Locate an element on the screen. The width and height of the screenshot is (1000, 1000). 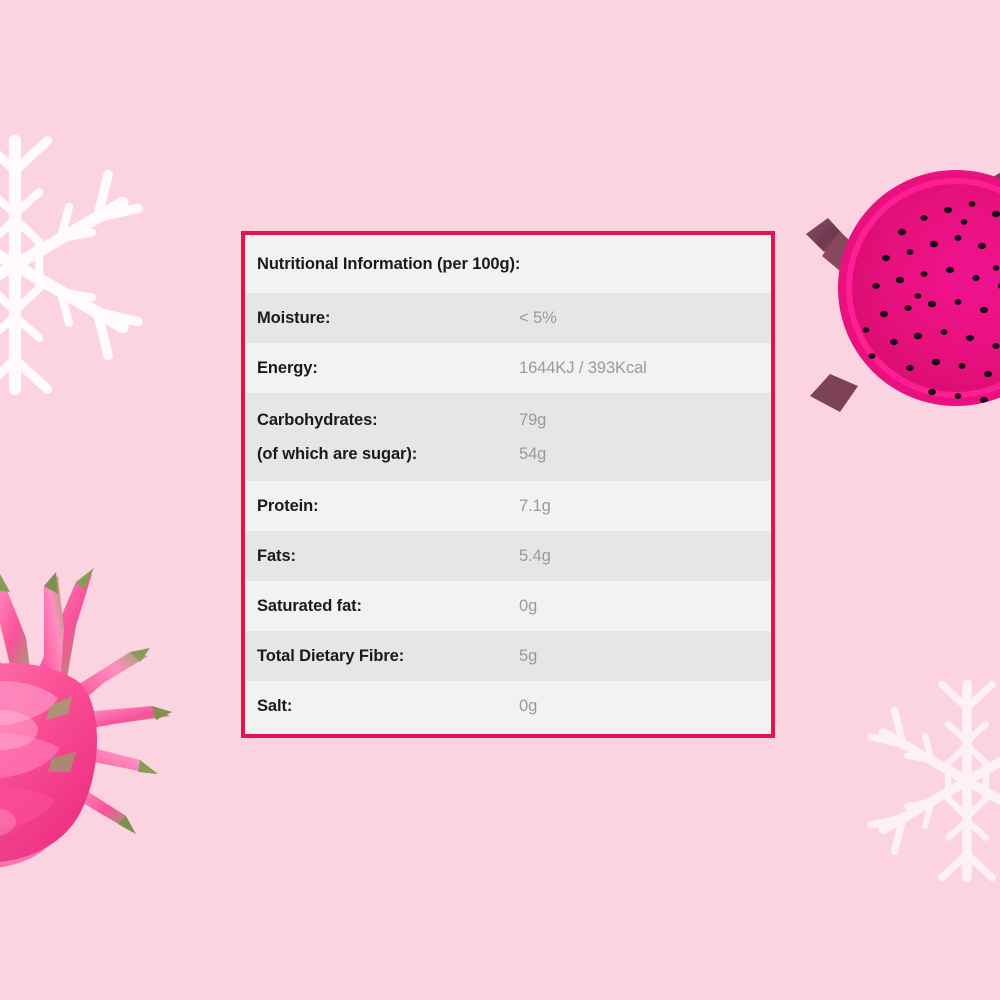
table-header-row: Nutritional Information (per 100g): is located at coordinates (508, 264).